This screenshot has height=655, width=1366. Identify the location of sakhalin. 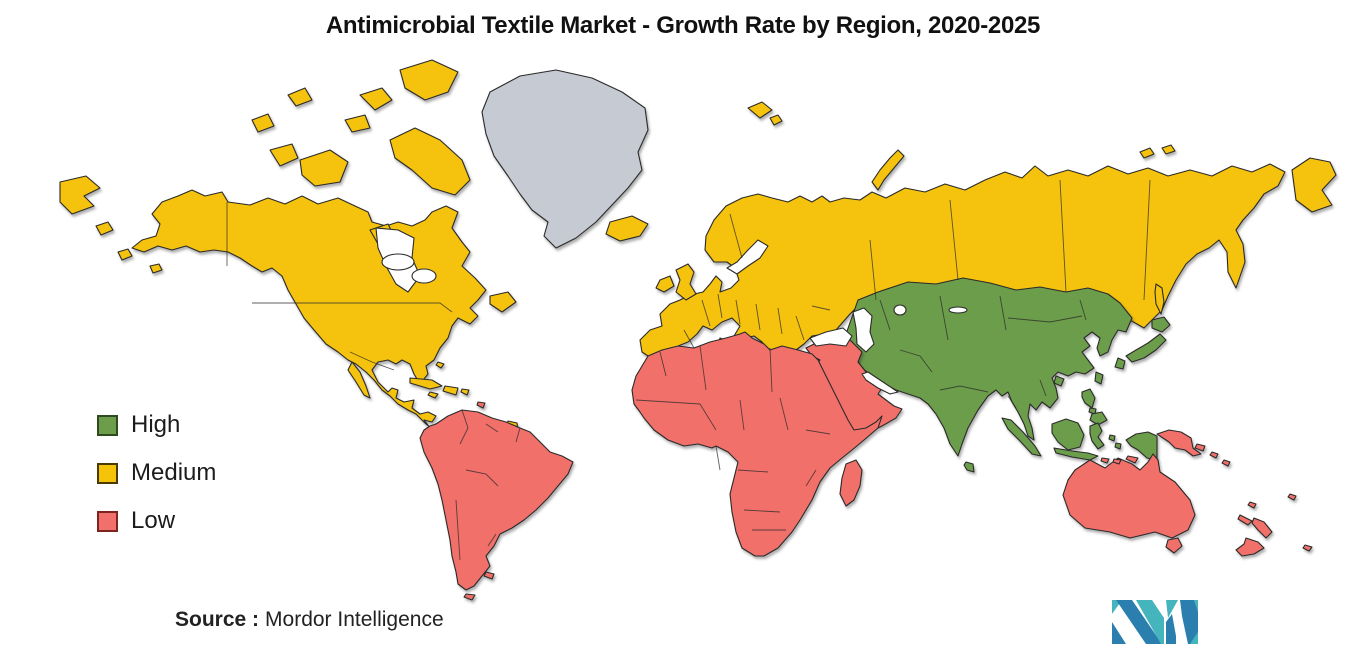
(1159, 299).